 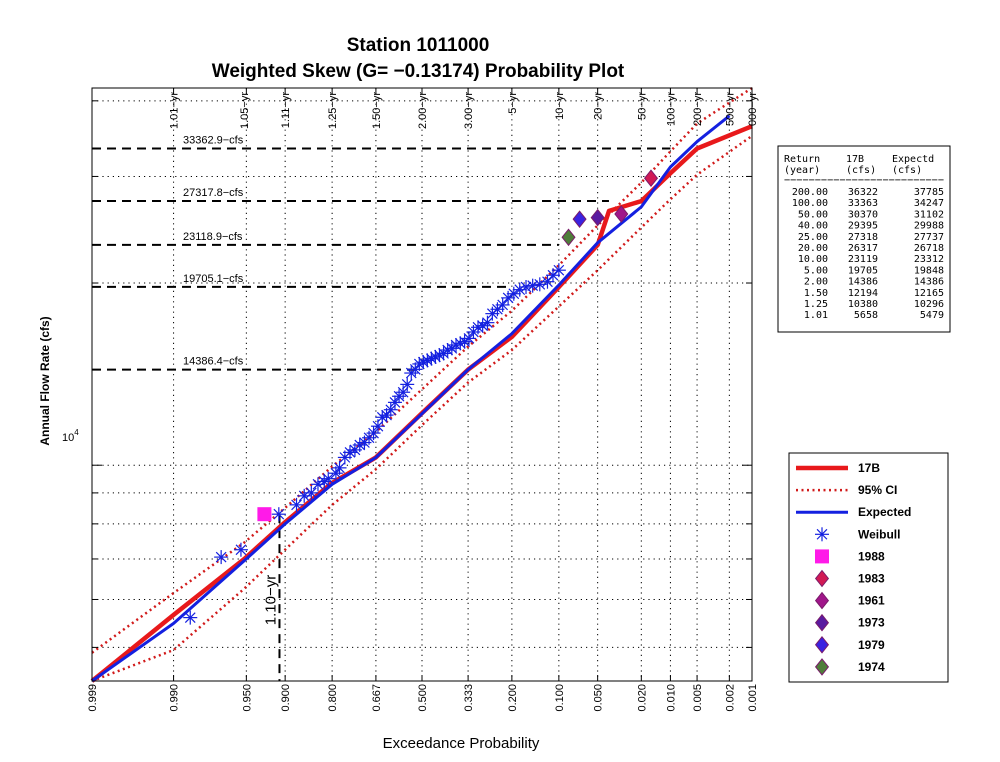 I want to click on legend-square-symbol, so click(x=822, y=556).